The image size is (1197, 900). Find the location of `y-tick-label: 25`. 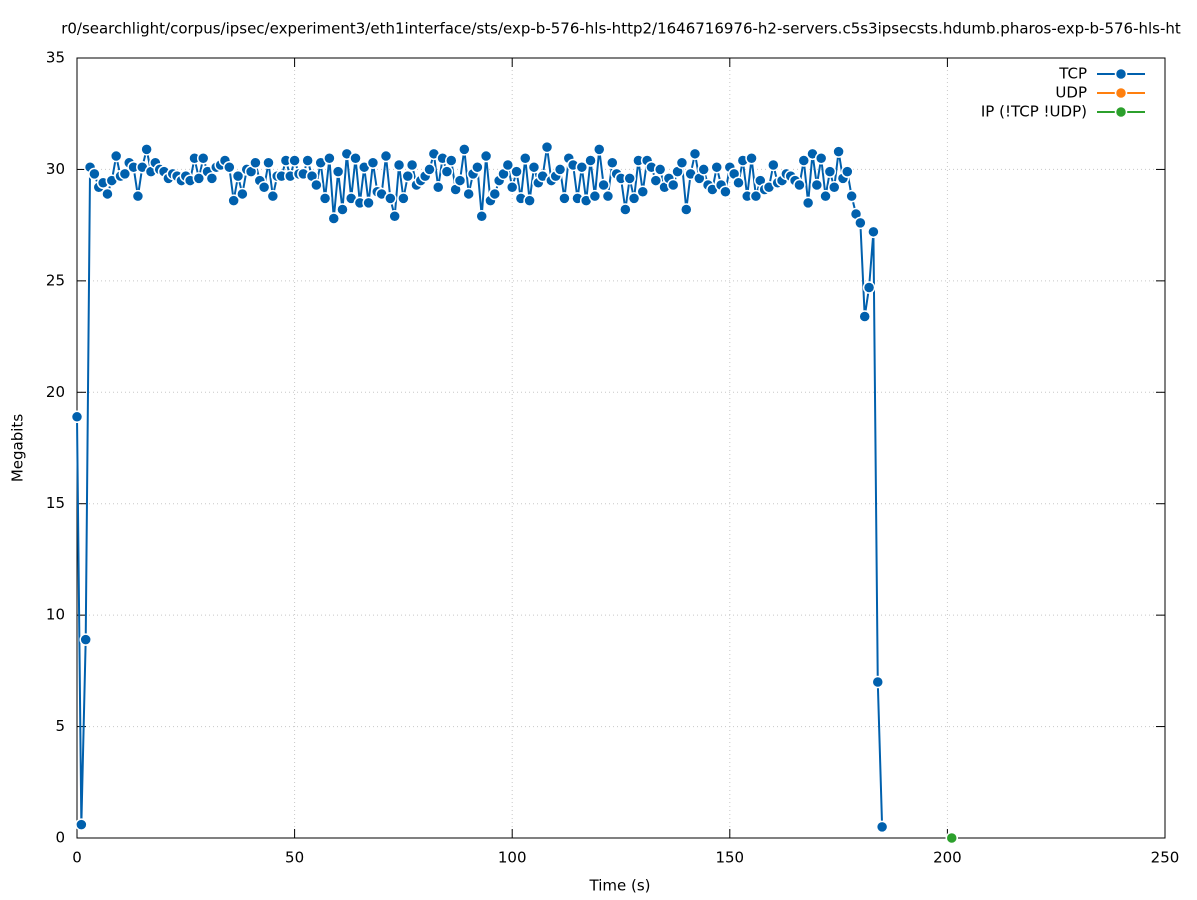

y-tick-label: 25 is located at coordinates (55, 280).